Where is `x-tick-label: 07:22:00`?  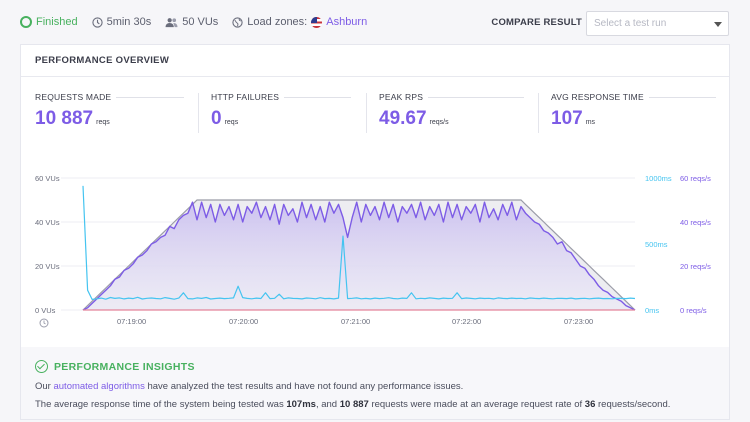
x-tick-label: 07:22:00 is located at coordinates (466, 321).